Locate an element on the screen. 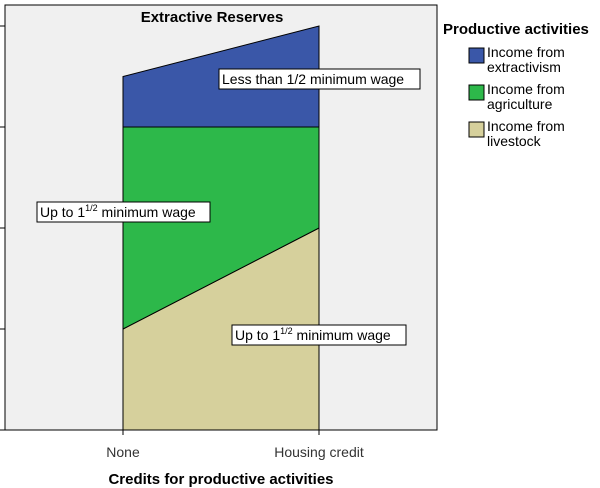 The height and width of the screenshot is (488, 600). x-tick-label: Housing credit is located at coordinates (319, 452).